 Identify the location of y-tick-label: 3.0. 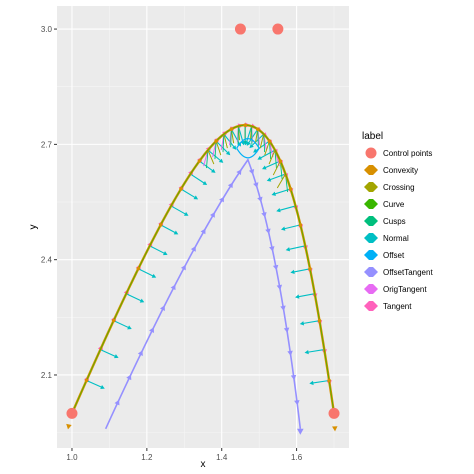
(47, 29).